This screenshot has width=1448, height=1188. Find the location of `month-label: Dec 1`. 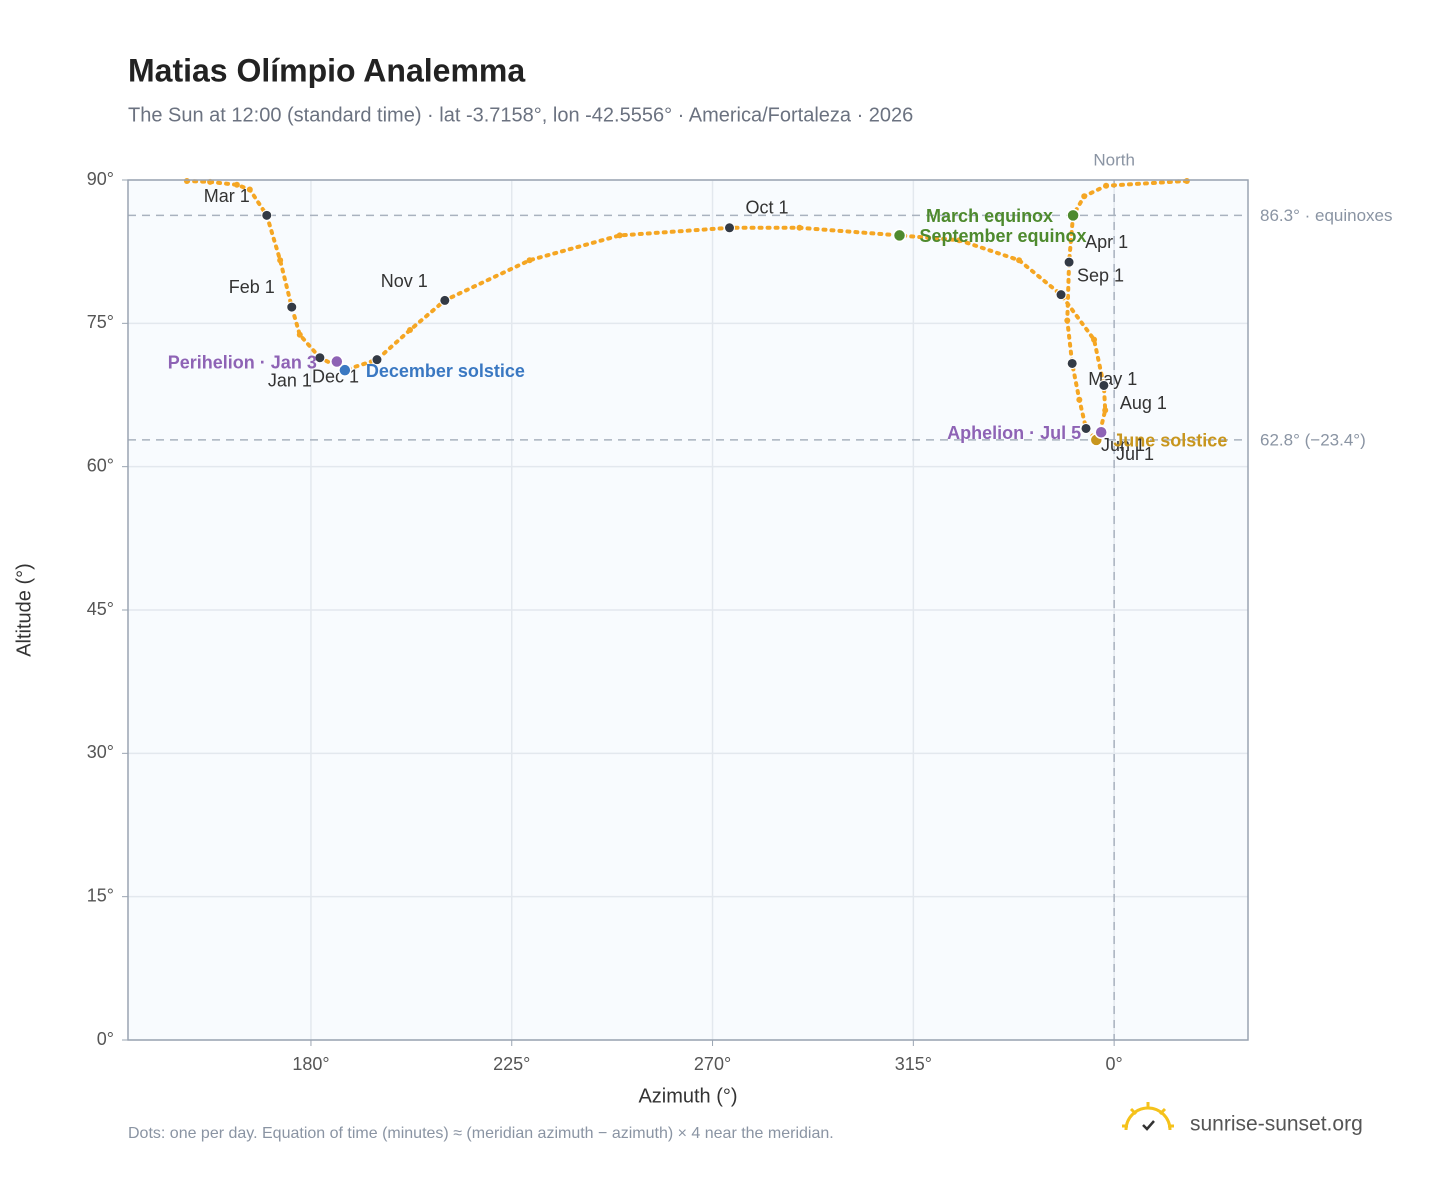

month-label: Dec 1 is located at coordinates (335, 376).